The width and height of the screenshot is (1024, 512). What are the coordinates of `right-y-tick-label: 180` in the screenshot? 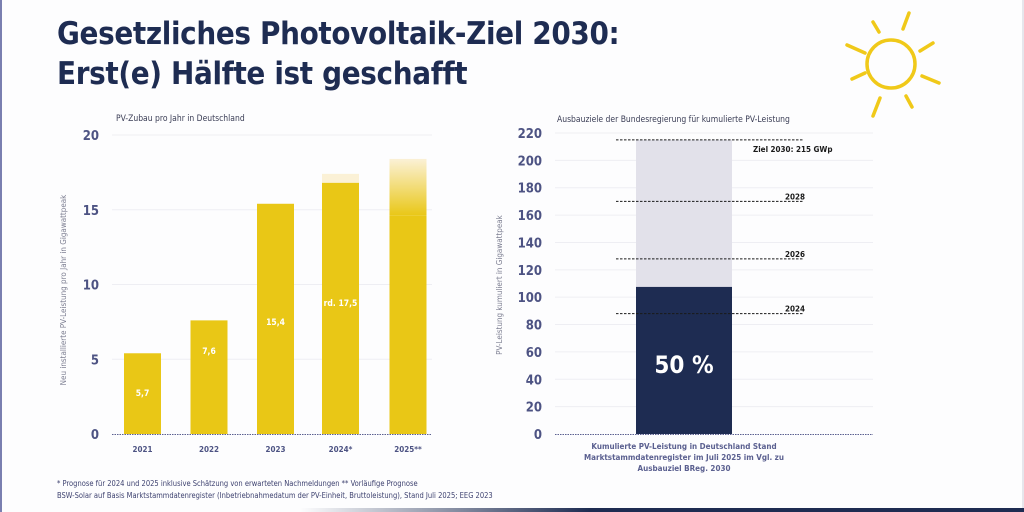 It's located at (530, 189).